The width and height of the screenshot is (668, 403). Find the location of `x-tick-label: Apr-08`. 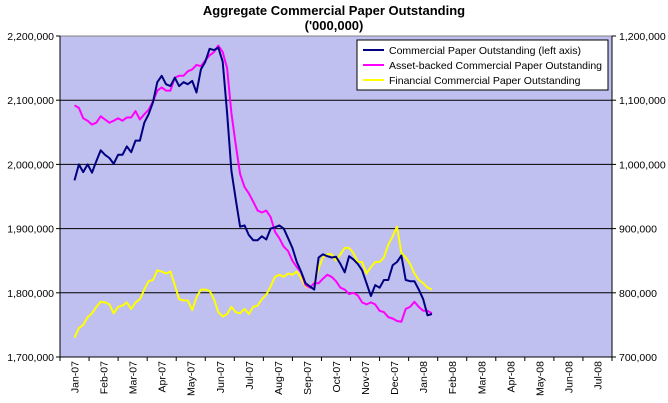

x-tick-label: Apr-08 is located at coordinates (511, 377).